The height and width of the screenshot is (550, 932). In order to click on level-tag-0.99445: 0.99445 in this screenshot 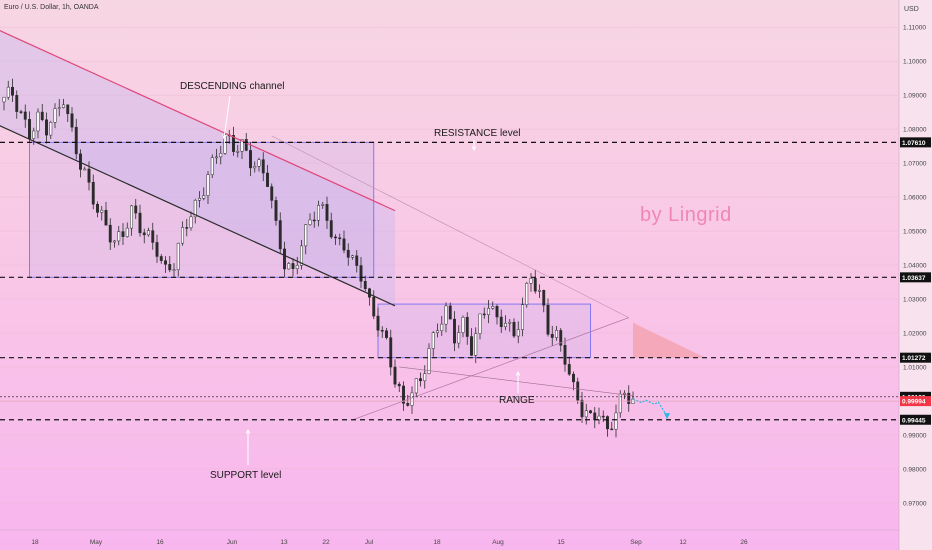, I will do `click(914, 420)`.